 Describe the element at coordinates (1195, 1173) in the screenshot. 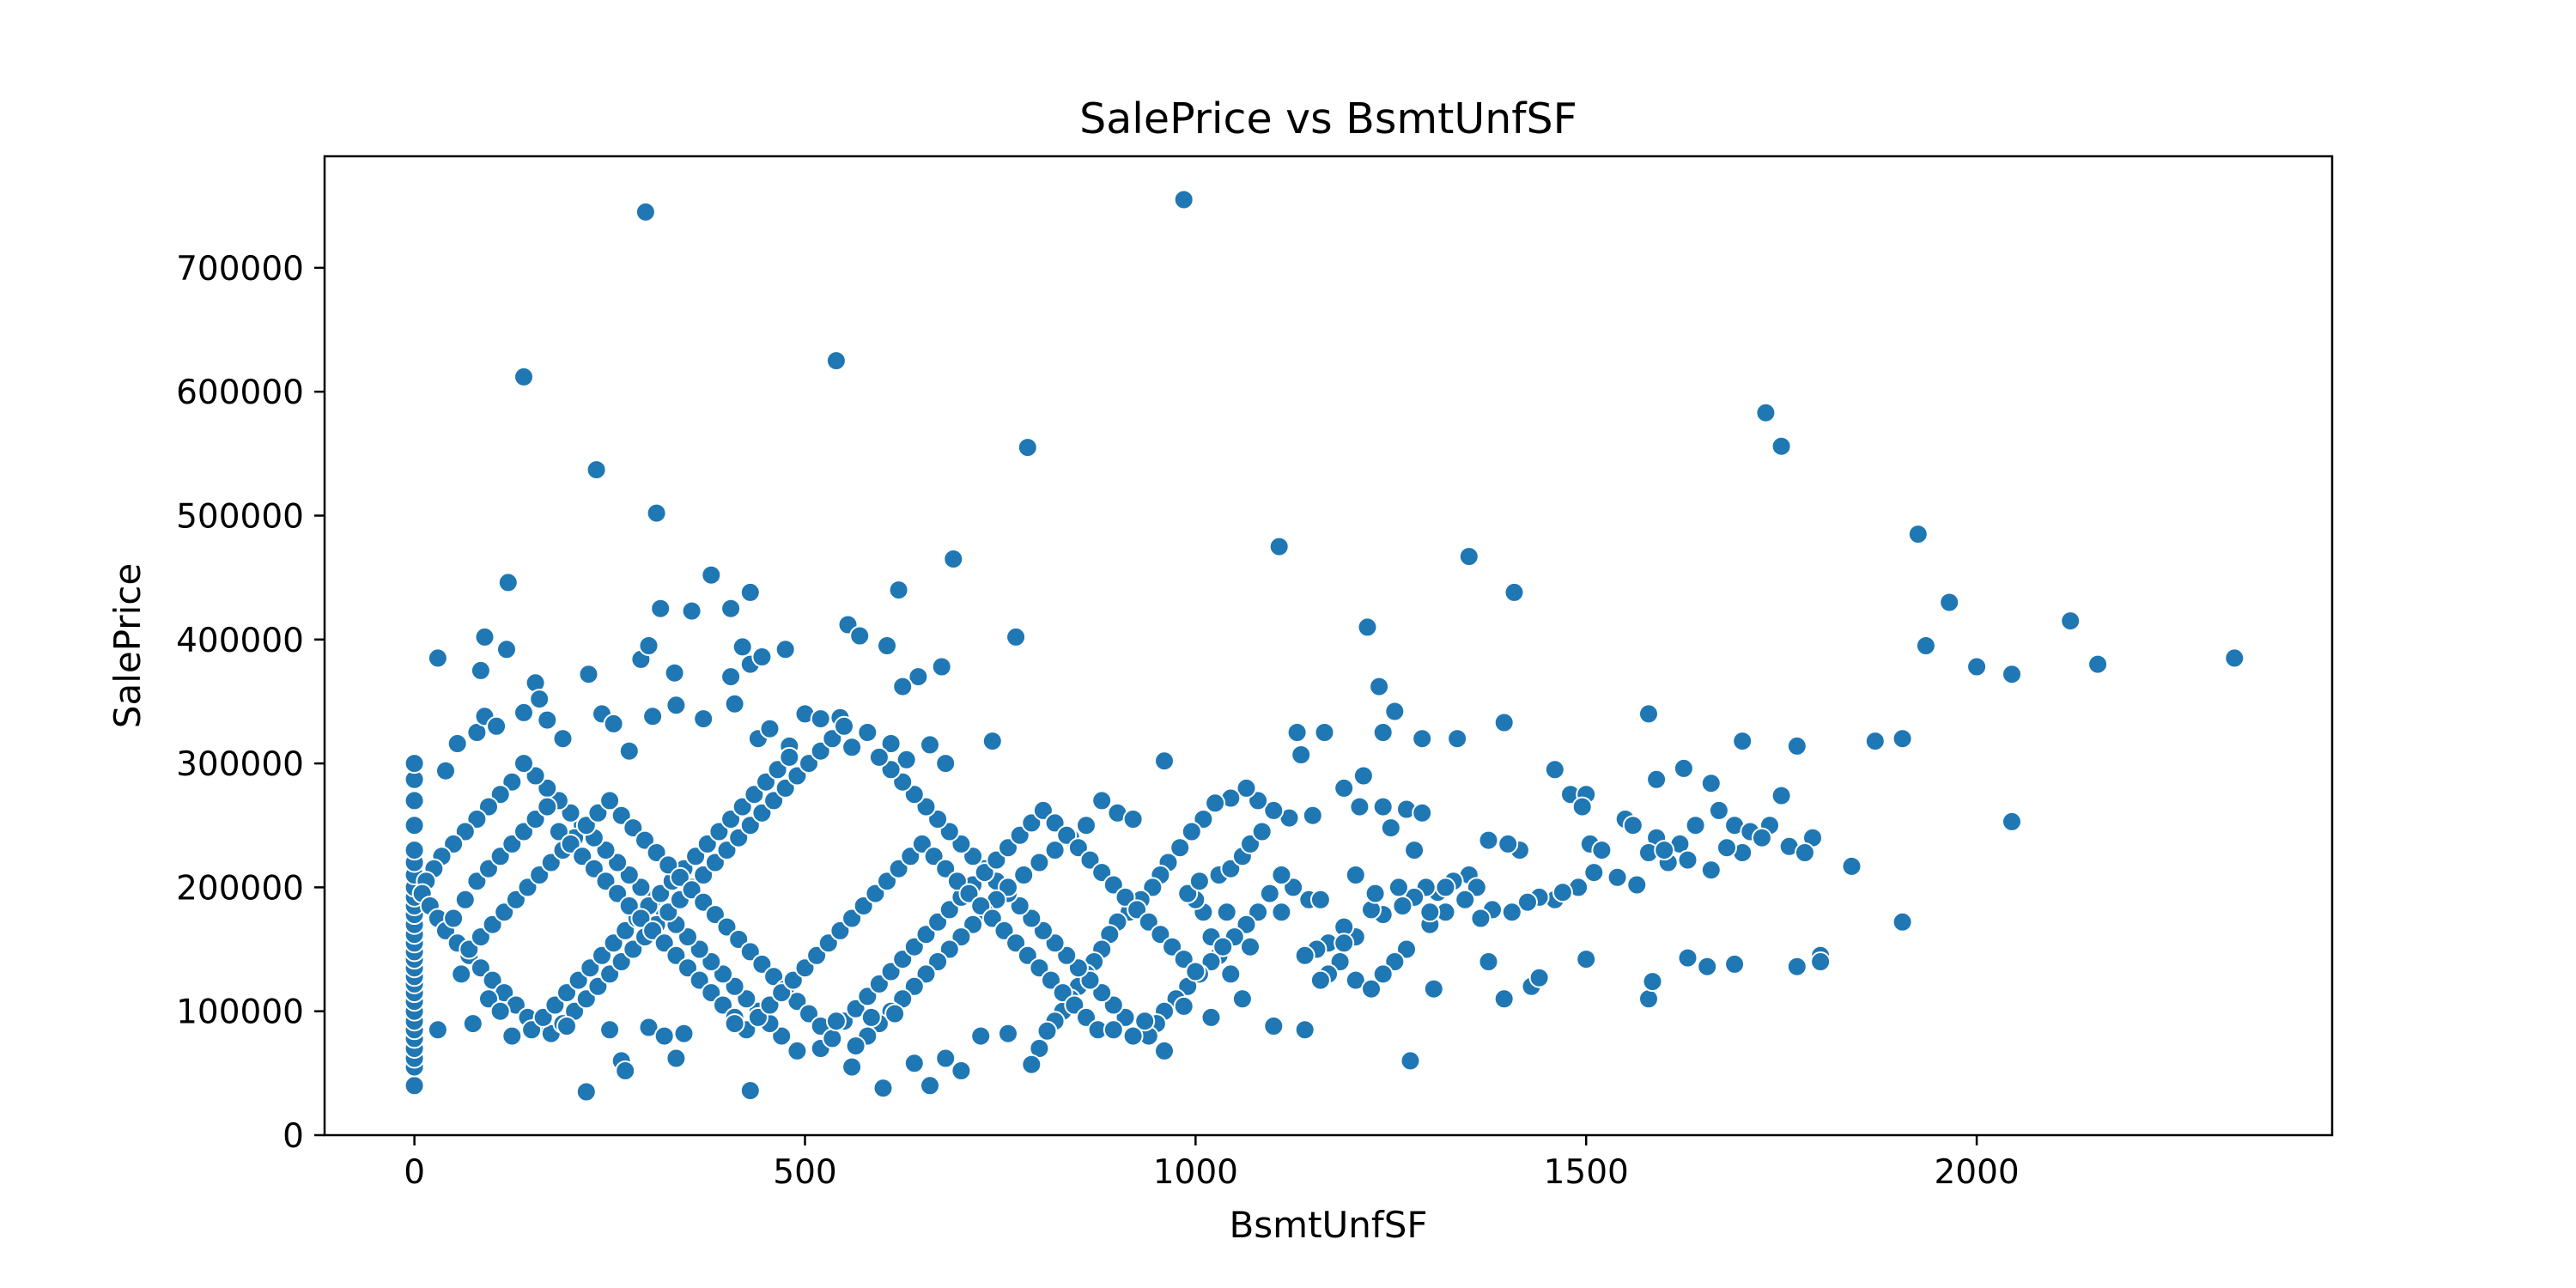

I see `x-tick-label: 1000` at that location.